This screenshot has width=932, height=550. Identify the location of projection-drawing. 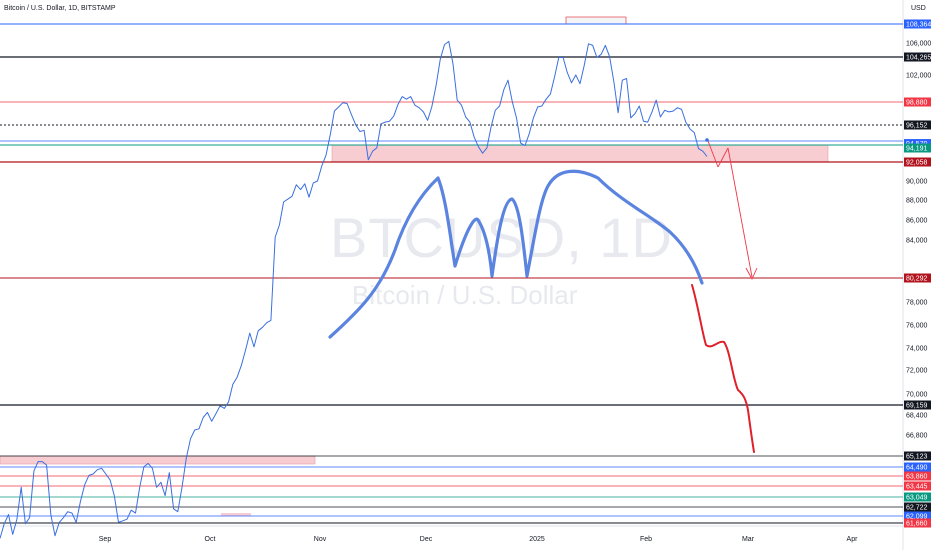
(723, 368).